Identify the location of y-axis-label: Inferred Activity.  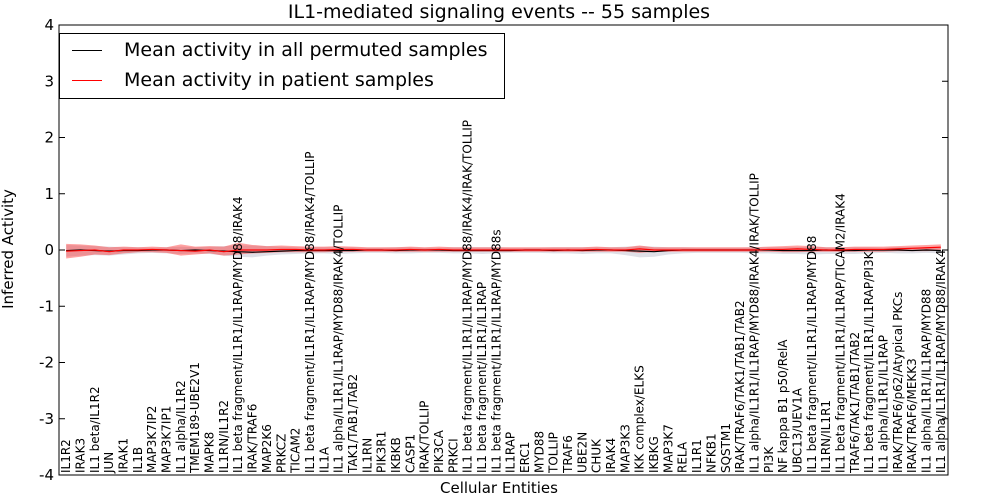
(8, 249).